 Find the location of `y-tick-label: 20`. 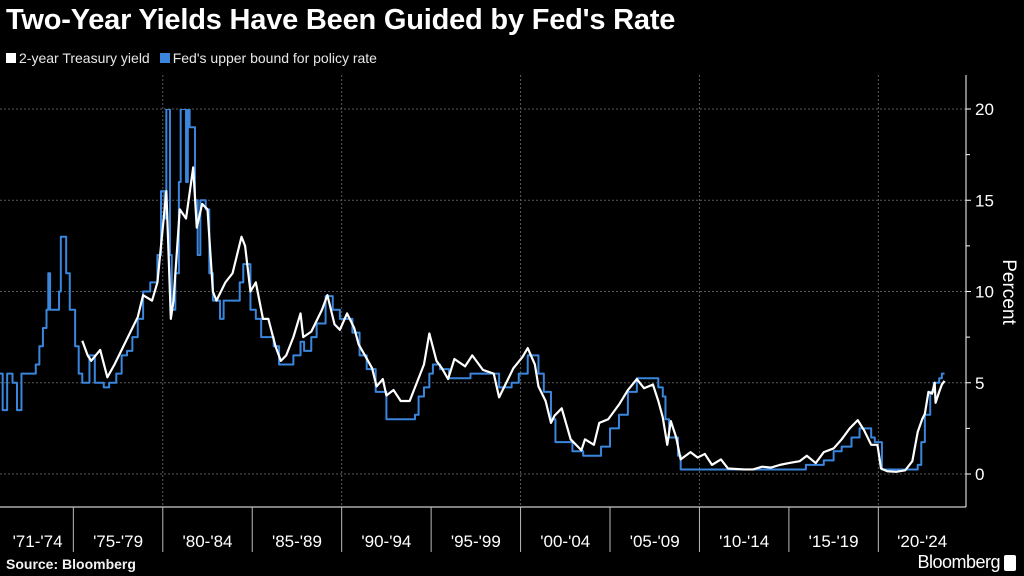

y-tick-label: 20 is located at coordinates (984, 109).